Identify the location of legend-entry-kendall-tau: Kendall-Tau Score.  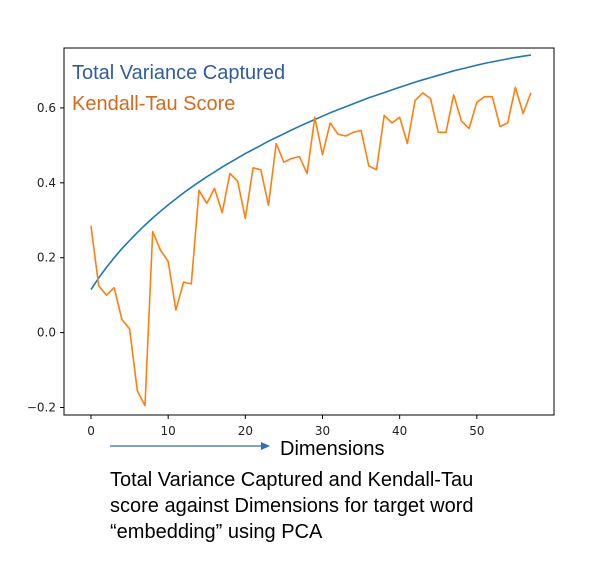
(153, 104).